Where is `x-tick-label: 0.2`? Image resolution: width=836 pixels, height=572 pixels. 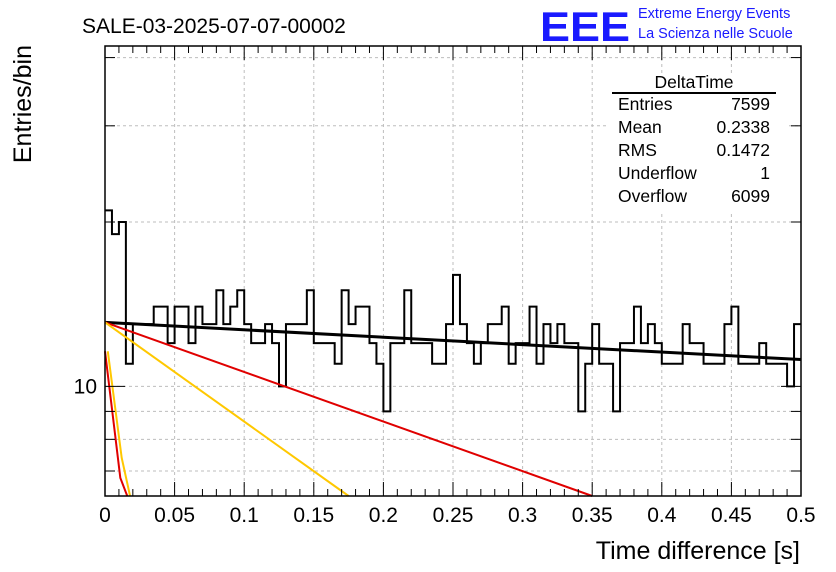 x-tick-label: 0.2 is located at coordinates (383, 515).